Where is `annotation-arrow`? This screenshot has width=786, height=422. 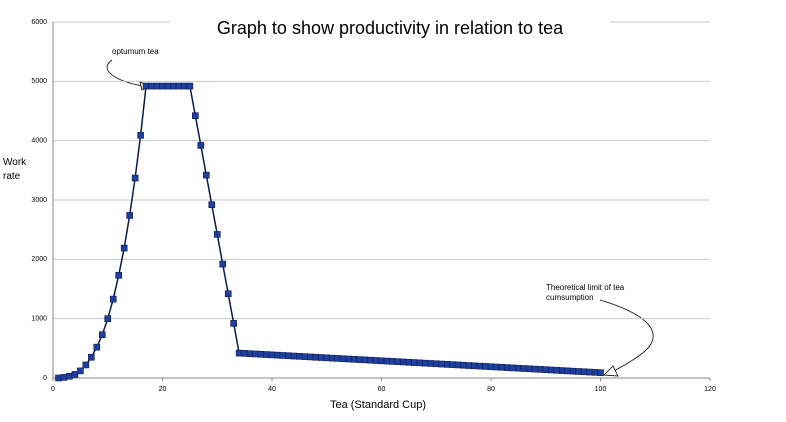 annotation-arrow is located at coordinates (125, 73).